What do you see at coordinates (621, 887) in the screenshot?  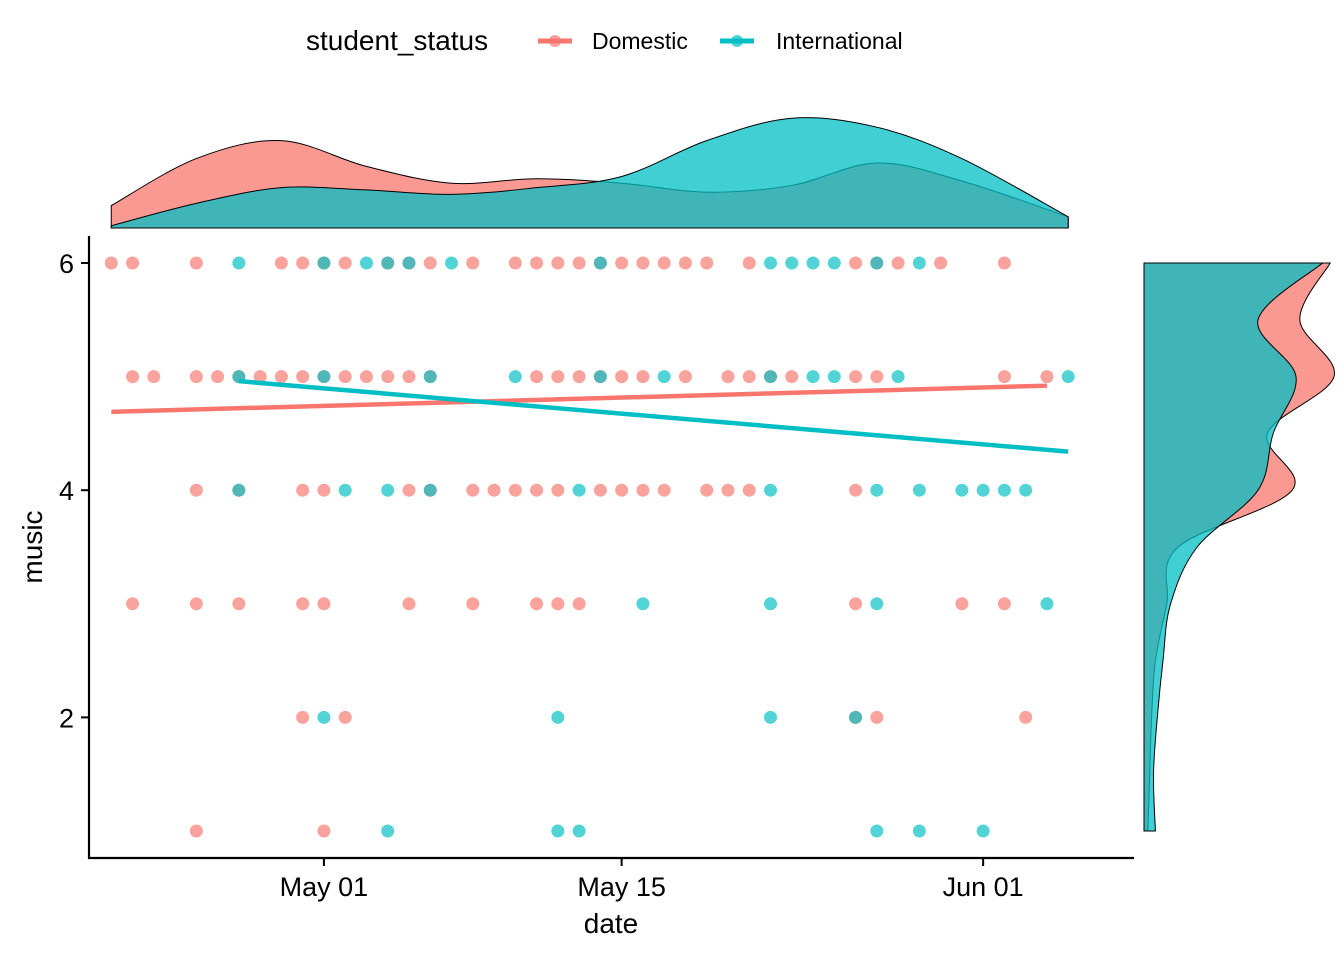 I see `x-tick-label: May 15` at bounding box center [621, 887].